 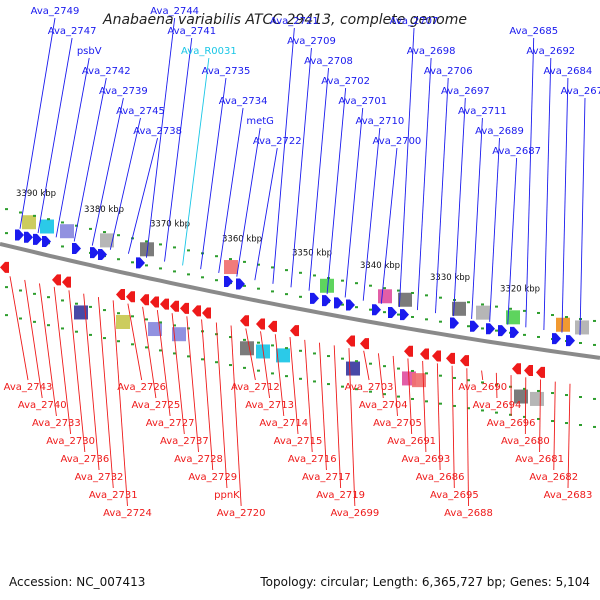 What do you see at coordinates (482, 111) in the screenshot?
I see `forward-gene-label: Ava_2711` at bounding box center [482, 111].